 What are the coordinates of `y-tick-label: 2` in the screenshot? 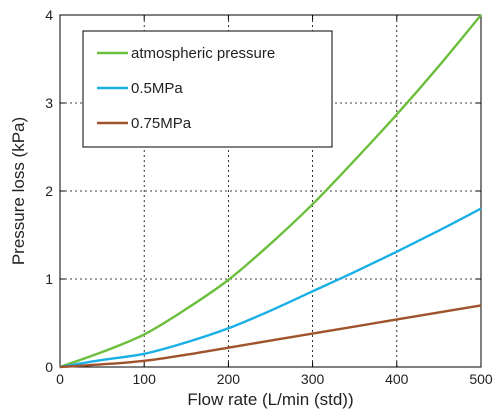 It's located at (49, 191).